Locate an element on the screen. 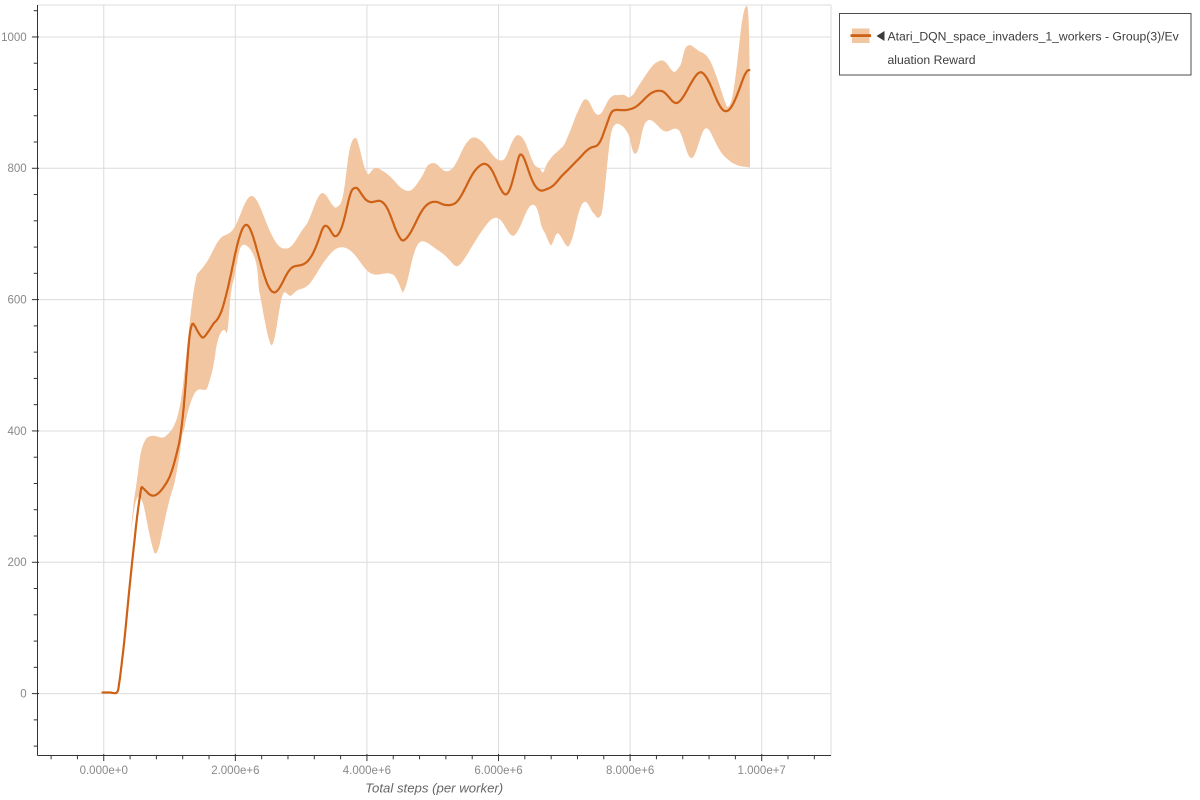 The image size is (1200, 800). svg-text: 0.000e+0 is located at coordinates (104, 771).